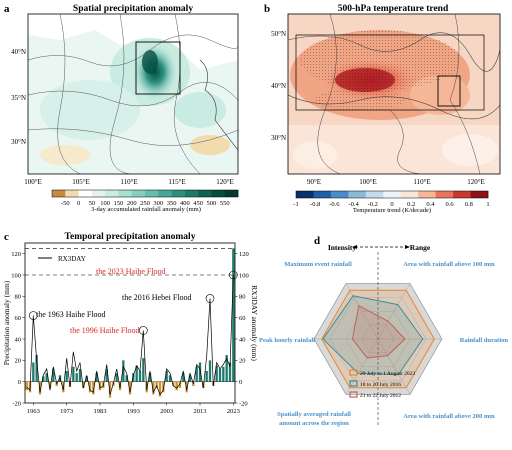 This screenshot has height=450, width=512. Describe the element at coordinates (295, 204) in the screenshot. I see `colorbar-tick-label: -1` at that location.